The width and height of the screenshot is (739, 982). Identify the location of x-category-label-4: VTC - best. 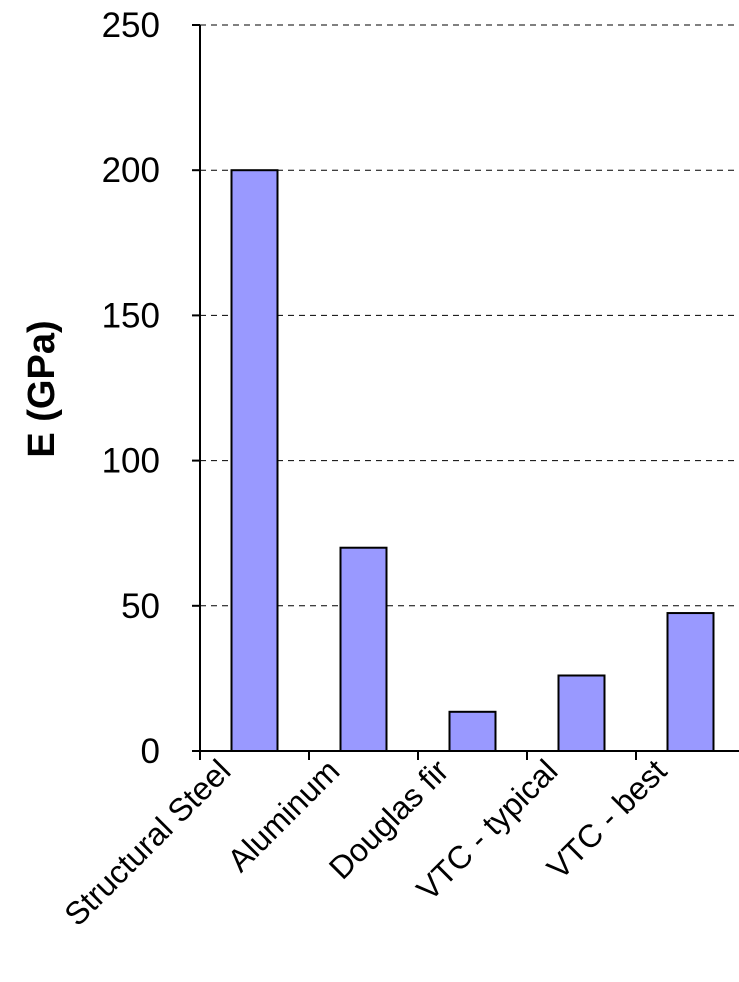
(607, 819).